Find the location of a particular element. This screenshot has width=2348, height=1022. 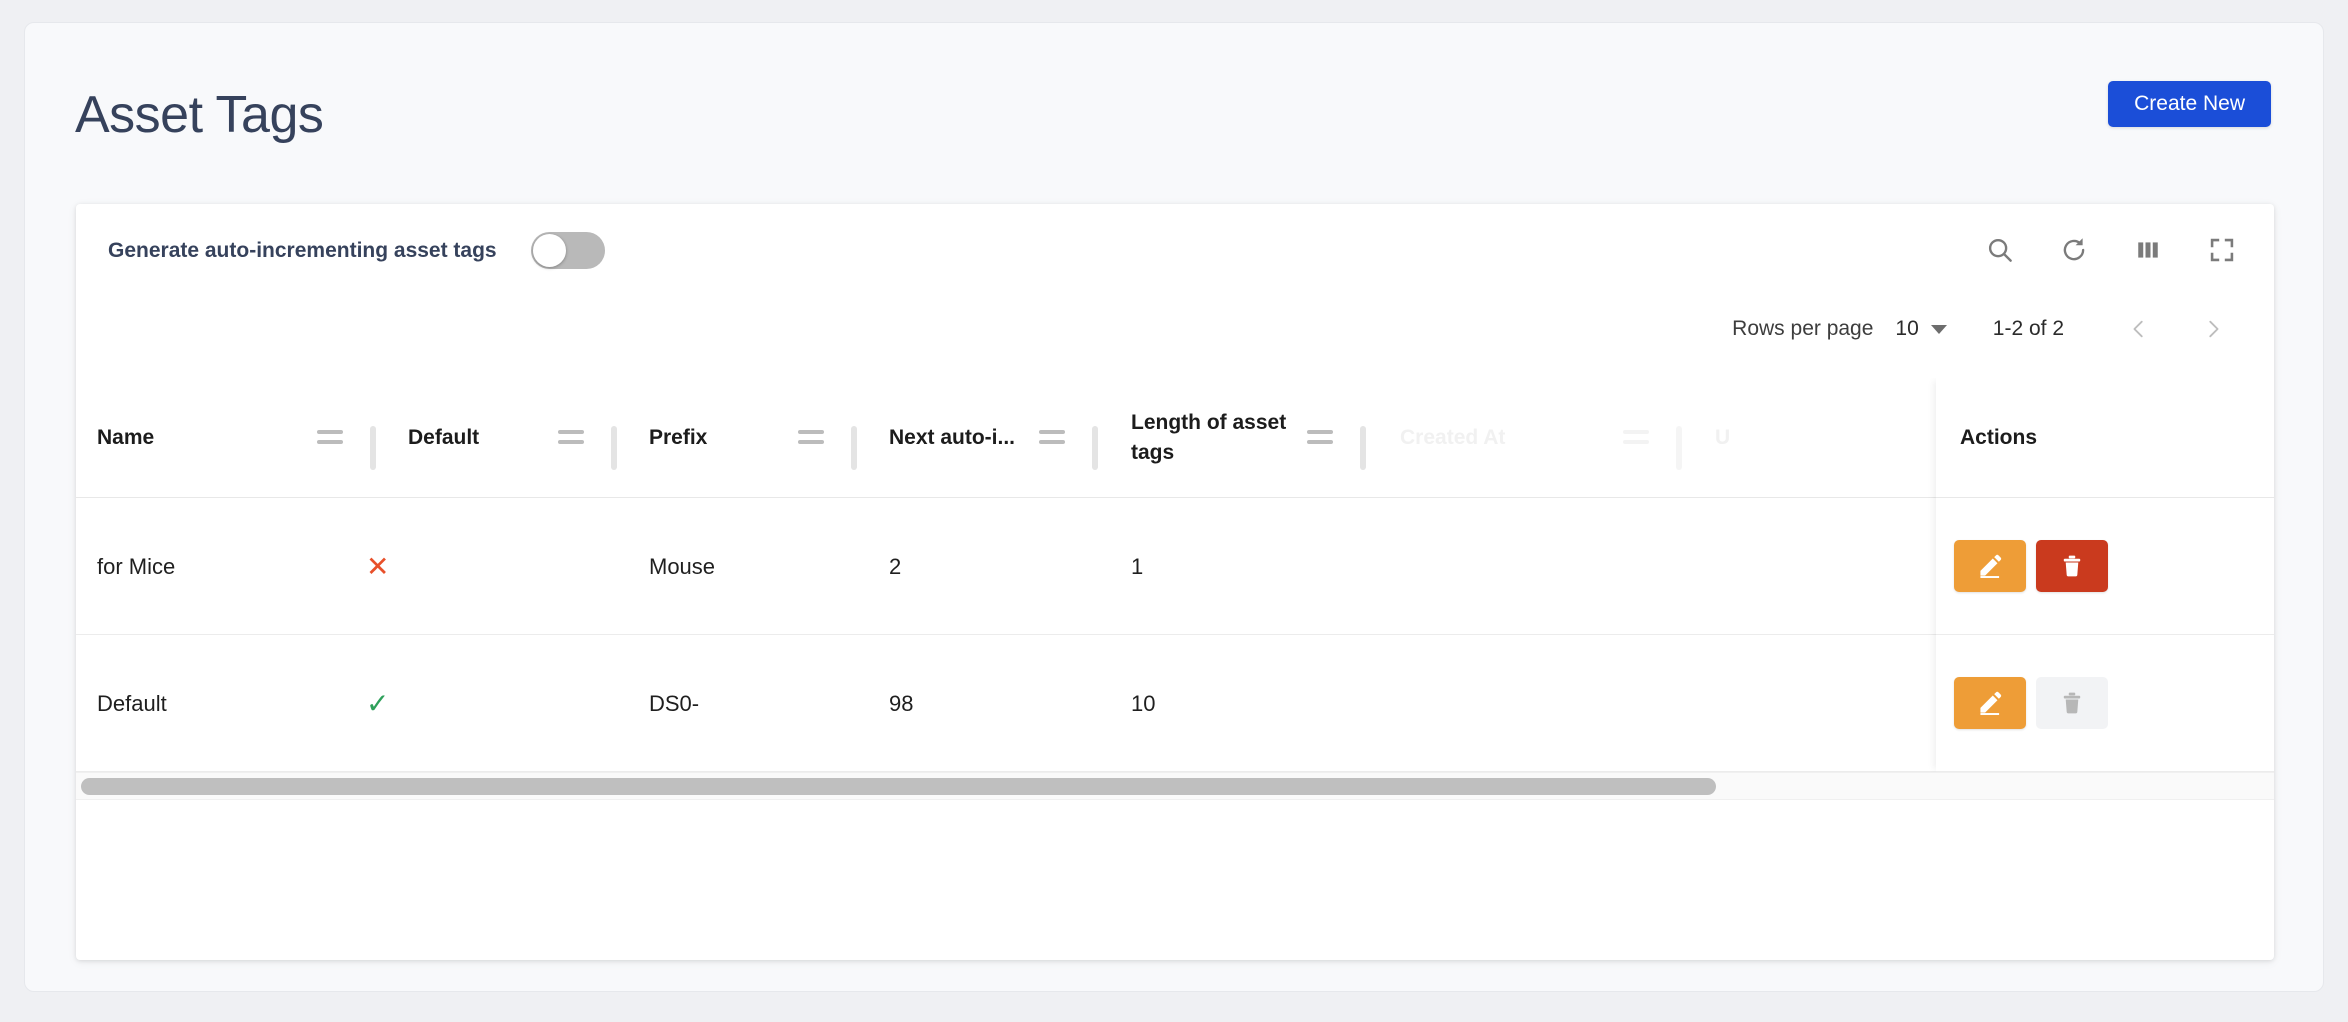

page-navigation is located at coordinates (2176, 329).